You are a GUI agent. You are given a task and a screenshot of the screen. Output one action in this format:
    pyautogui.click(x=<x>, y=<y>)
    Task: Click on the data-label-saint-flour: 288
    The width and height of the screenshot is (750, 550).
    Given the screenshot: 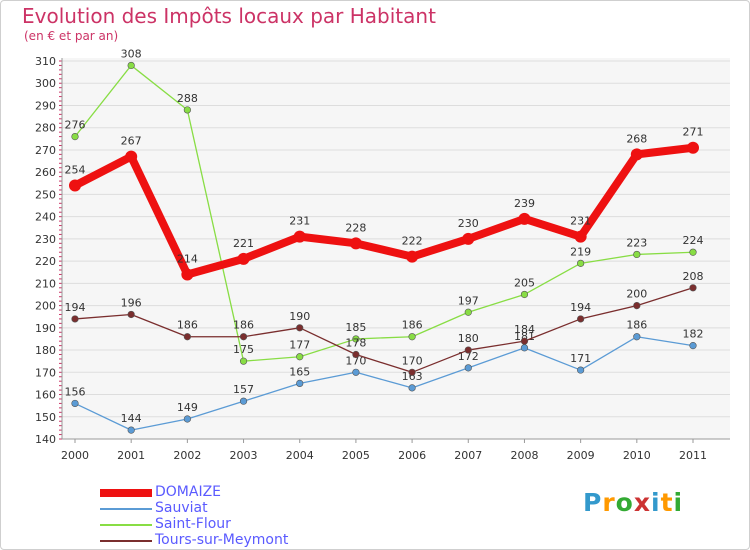 What is the action you would take?
    pyautogui.click(x=187, y=98)
    